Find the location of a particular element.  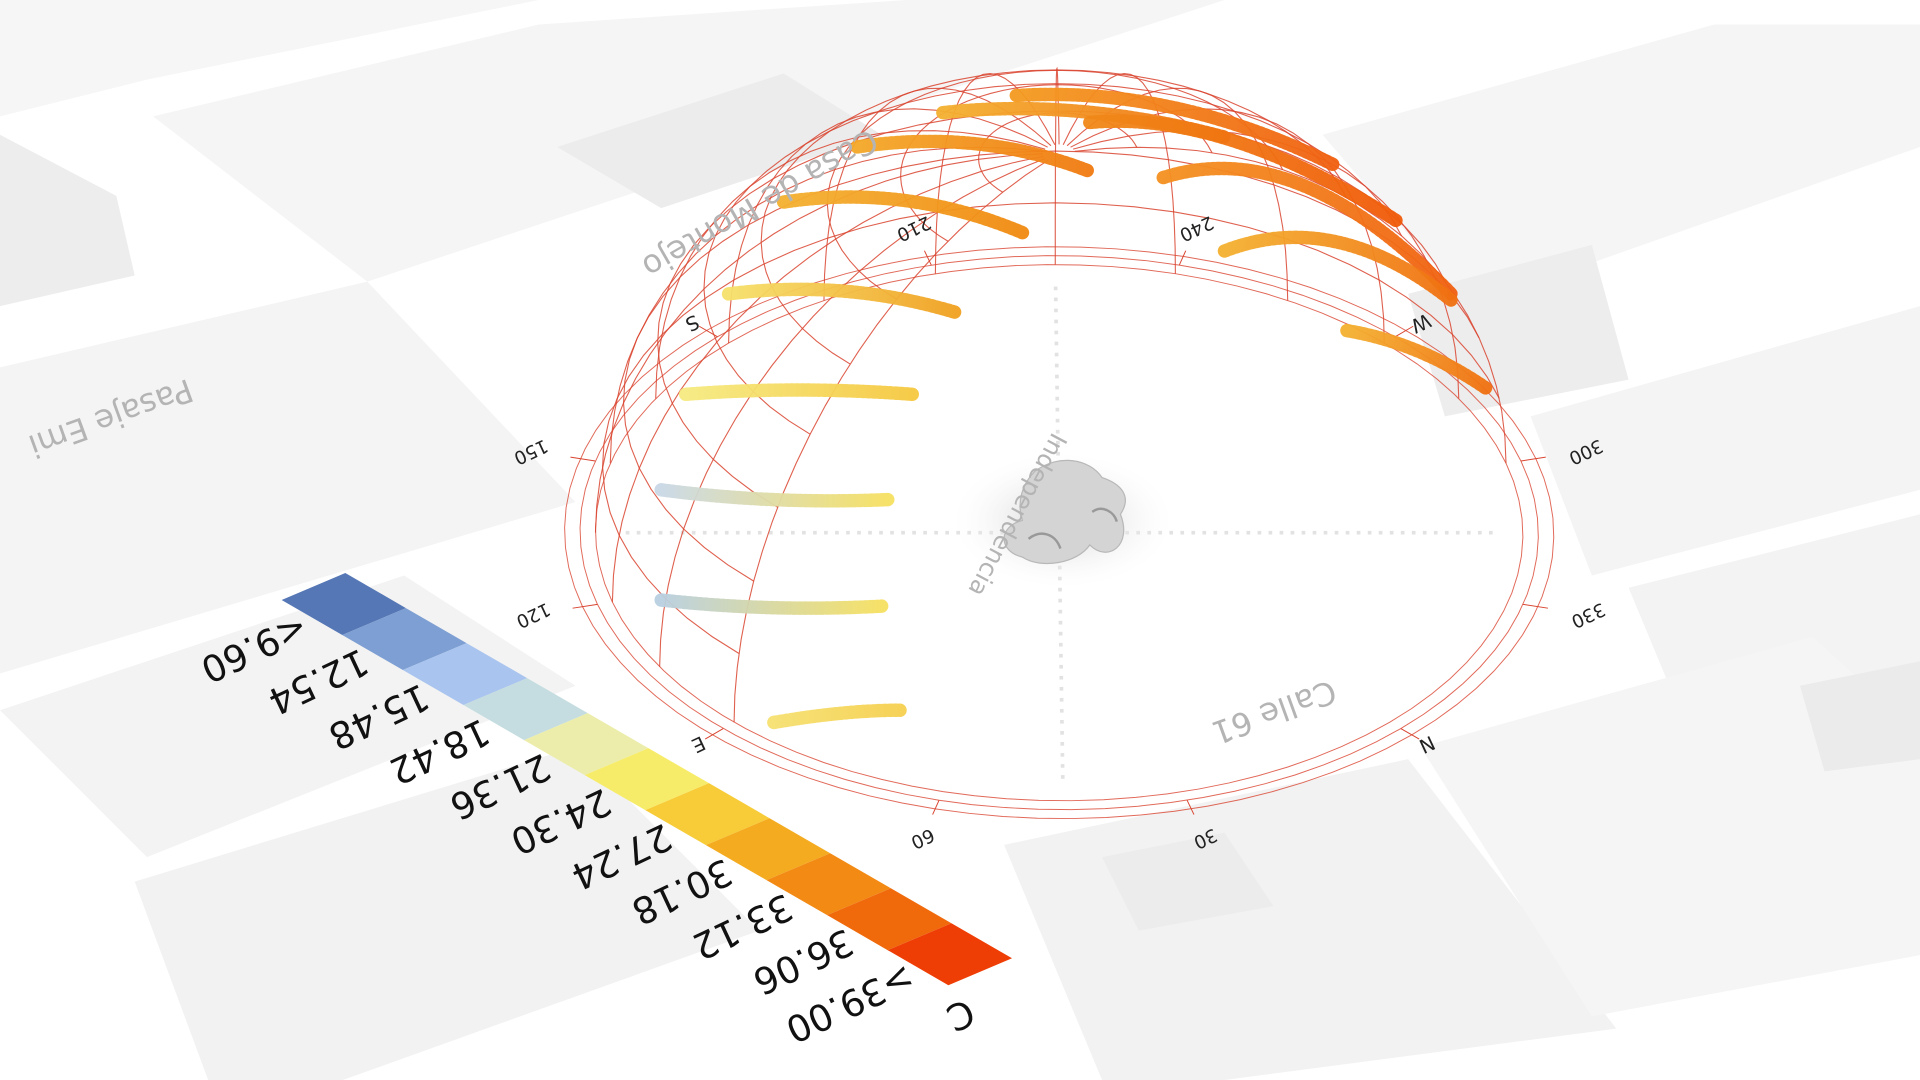

building-model is located at coordinates (1063, 520).